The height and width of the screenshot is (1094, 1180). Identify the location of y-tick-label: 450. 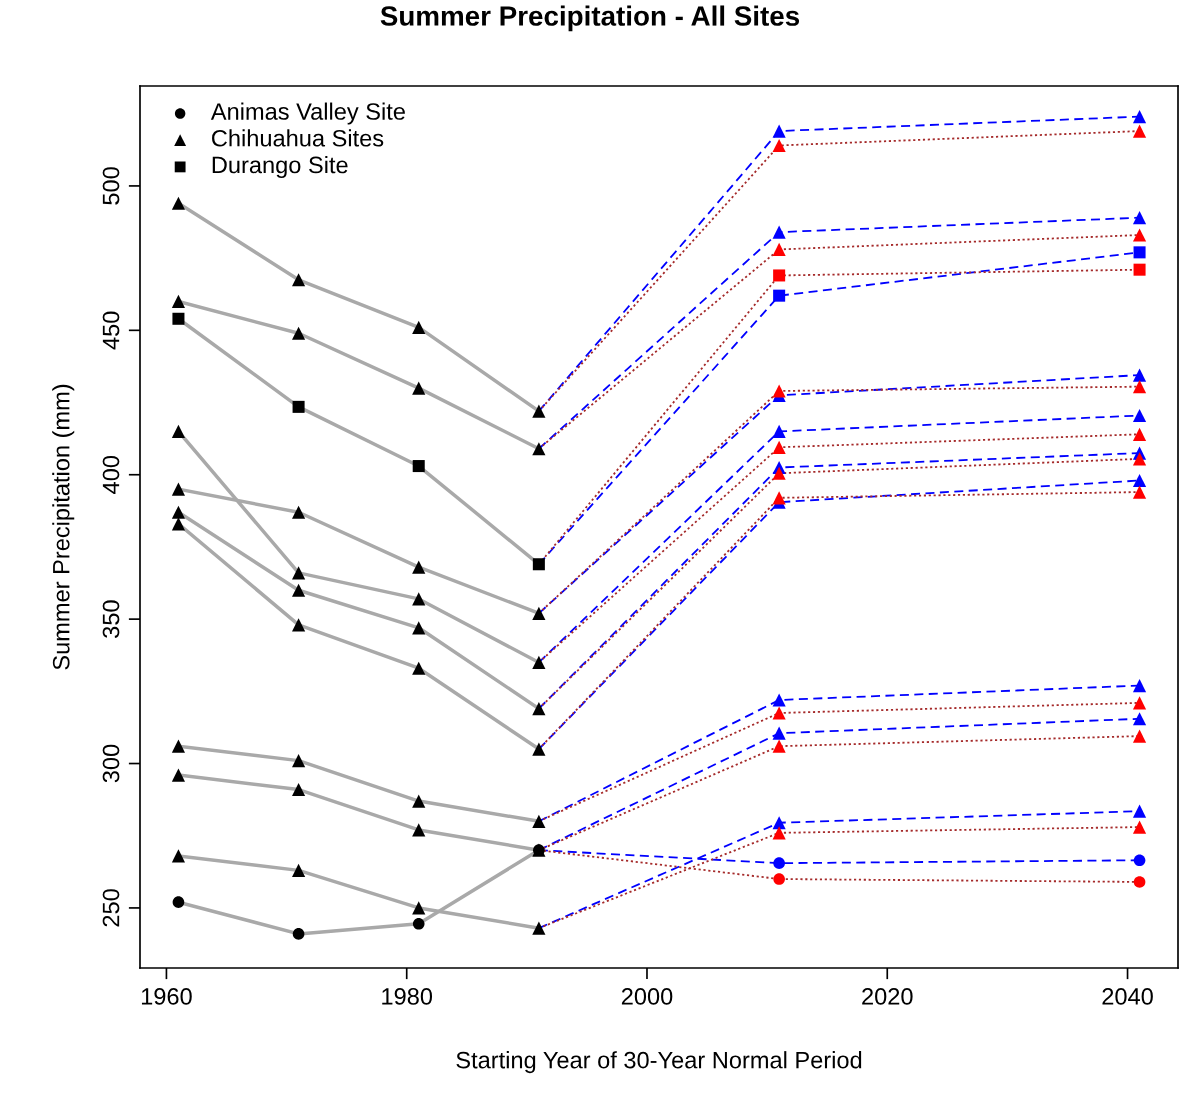
(111, 330).